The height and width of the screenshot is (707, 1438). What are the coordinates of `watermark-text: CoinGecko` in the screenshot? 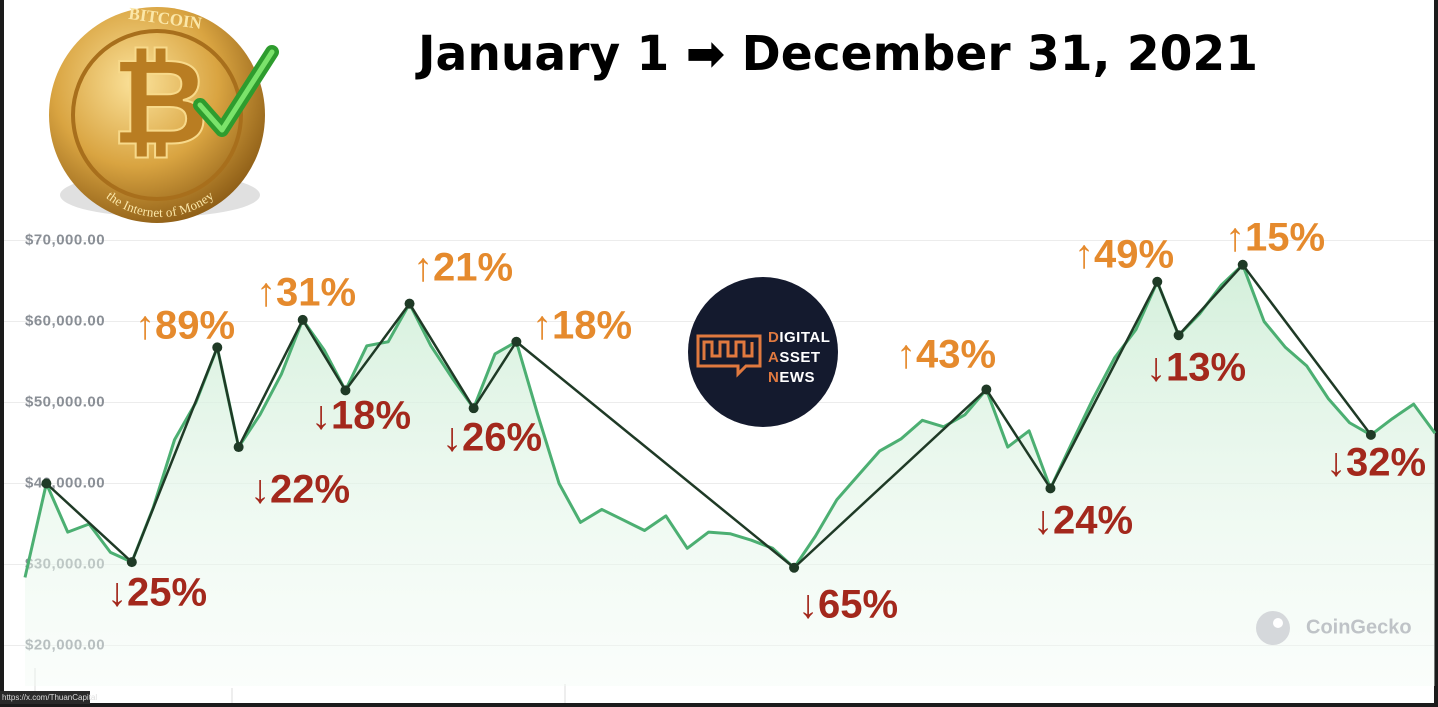 It's located at (1359, 627).